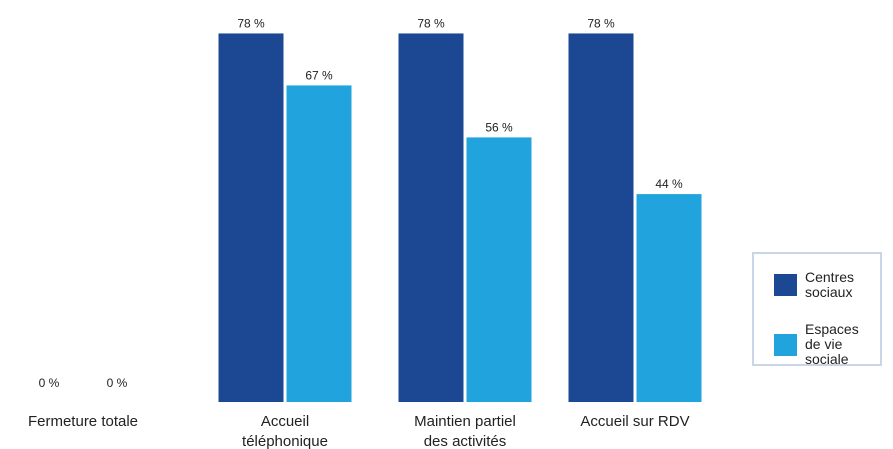  I want to click on legend-label: Espaces de vie sociale, so click(832, 344).